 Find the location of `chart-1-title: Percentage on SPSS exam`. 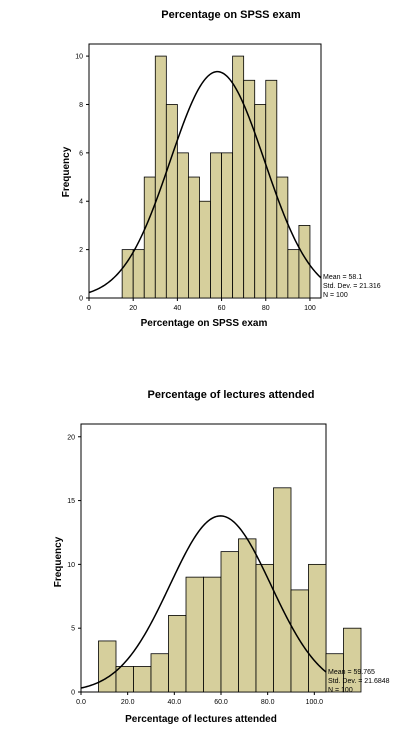

chart-1-title: Percentage on SPSS exam is located at coordinates (231, 15).